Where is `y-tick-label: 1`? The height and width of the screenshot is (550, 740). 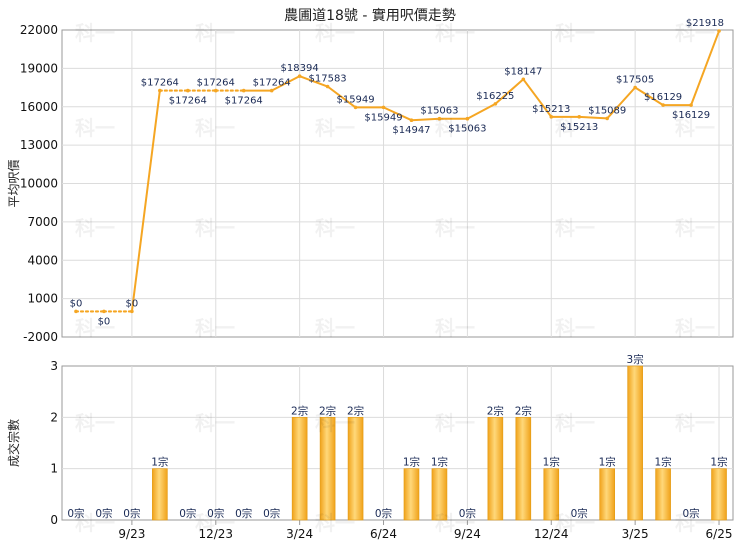
y-tick-label: 1 is located at coordinates (54, 469).